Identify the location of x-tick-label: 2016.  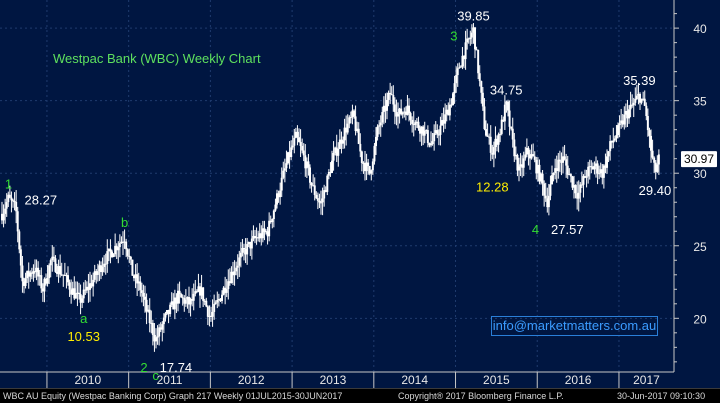
(578, 380).